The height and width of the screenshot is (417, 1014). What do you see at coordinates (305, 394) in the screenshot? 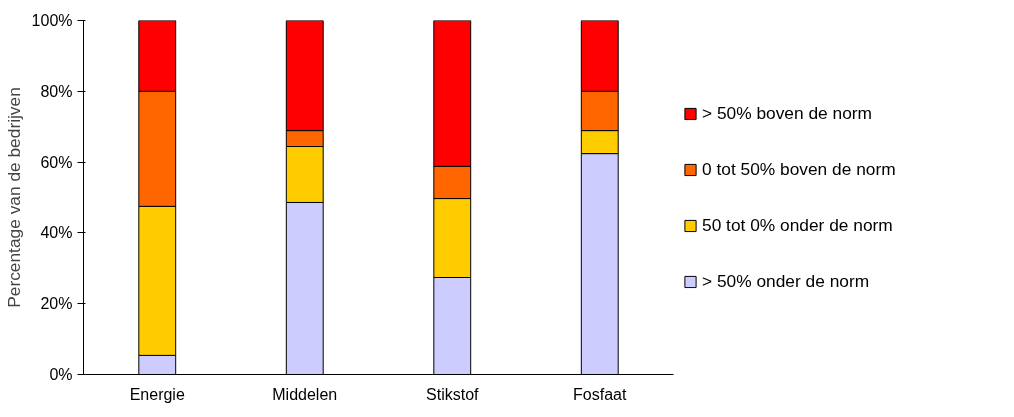
I see `x-tick-label: Middelen` at bounding box center [305, 394].